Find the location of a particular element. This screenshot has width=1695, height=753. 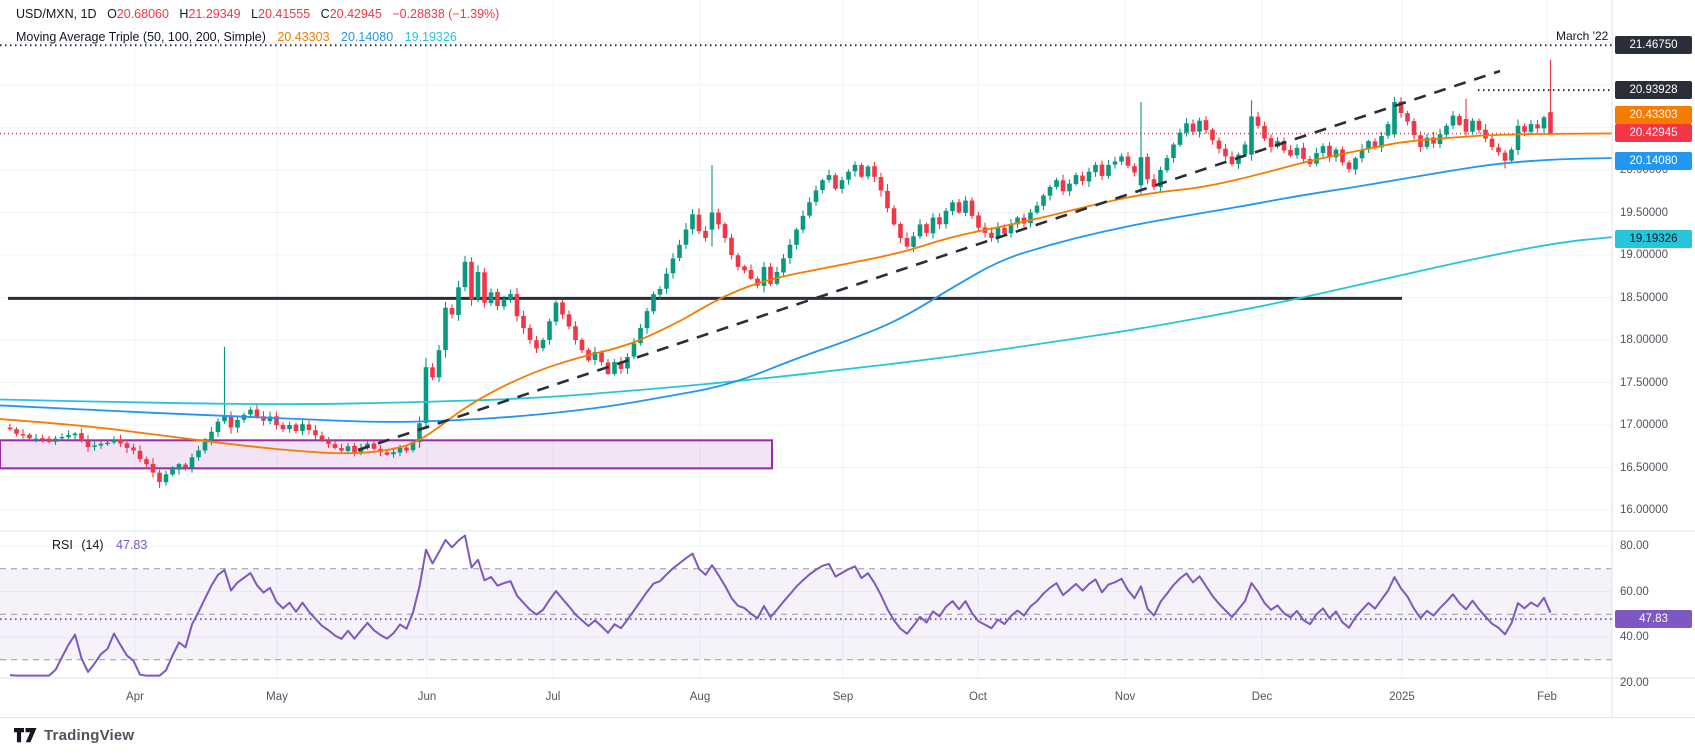

rsi-tick-label: 20.00 is located at coordinates (1634, 682).